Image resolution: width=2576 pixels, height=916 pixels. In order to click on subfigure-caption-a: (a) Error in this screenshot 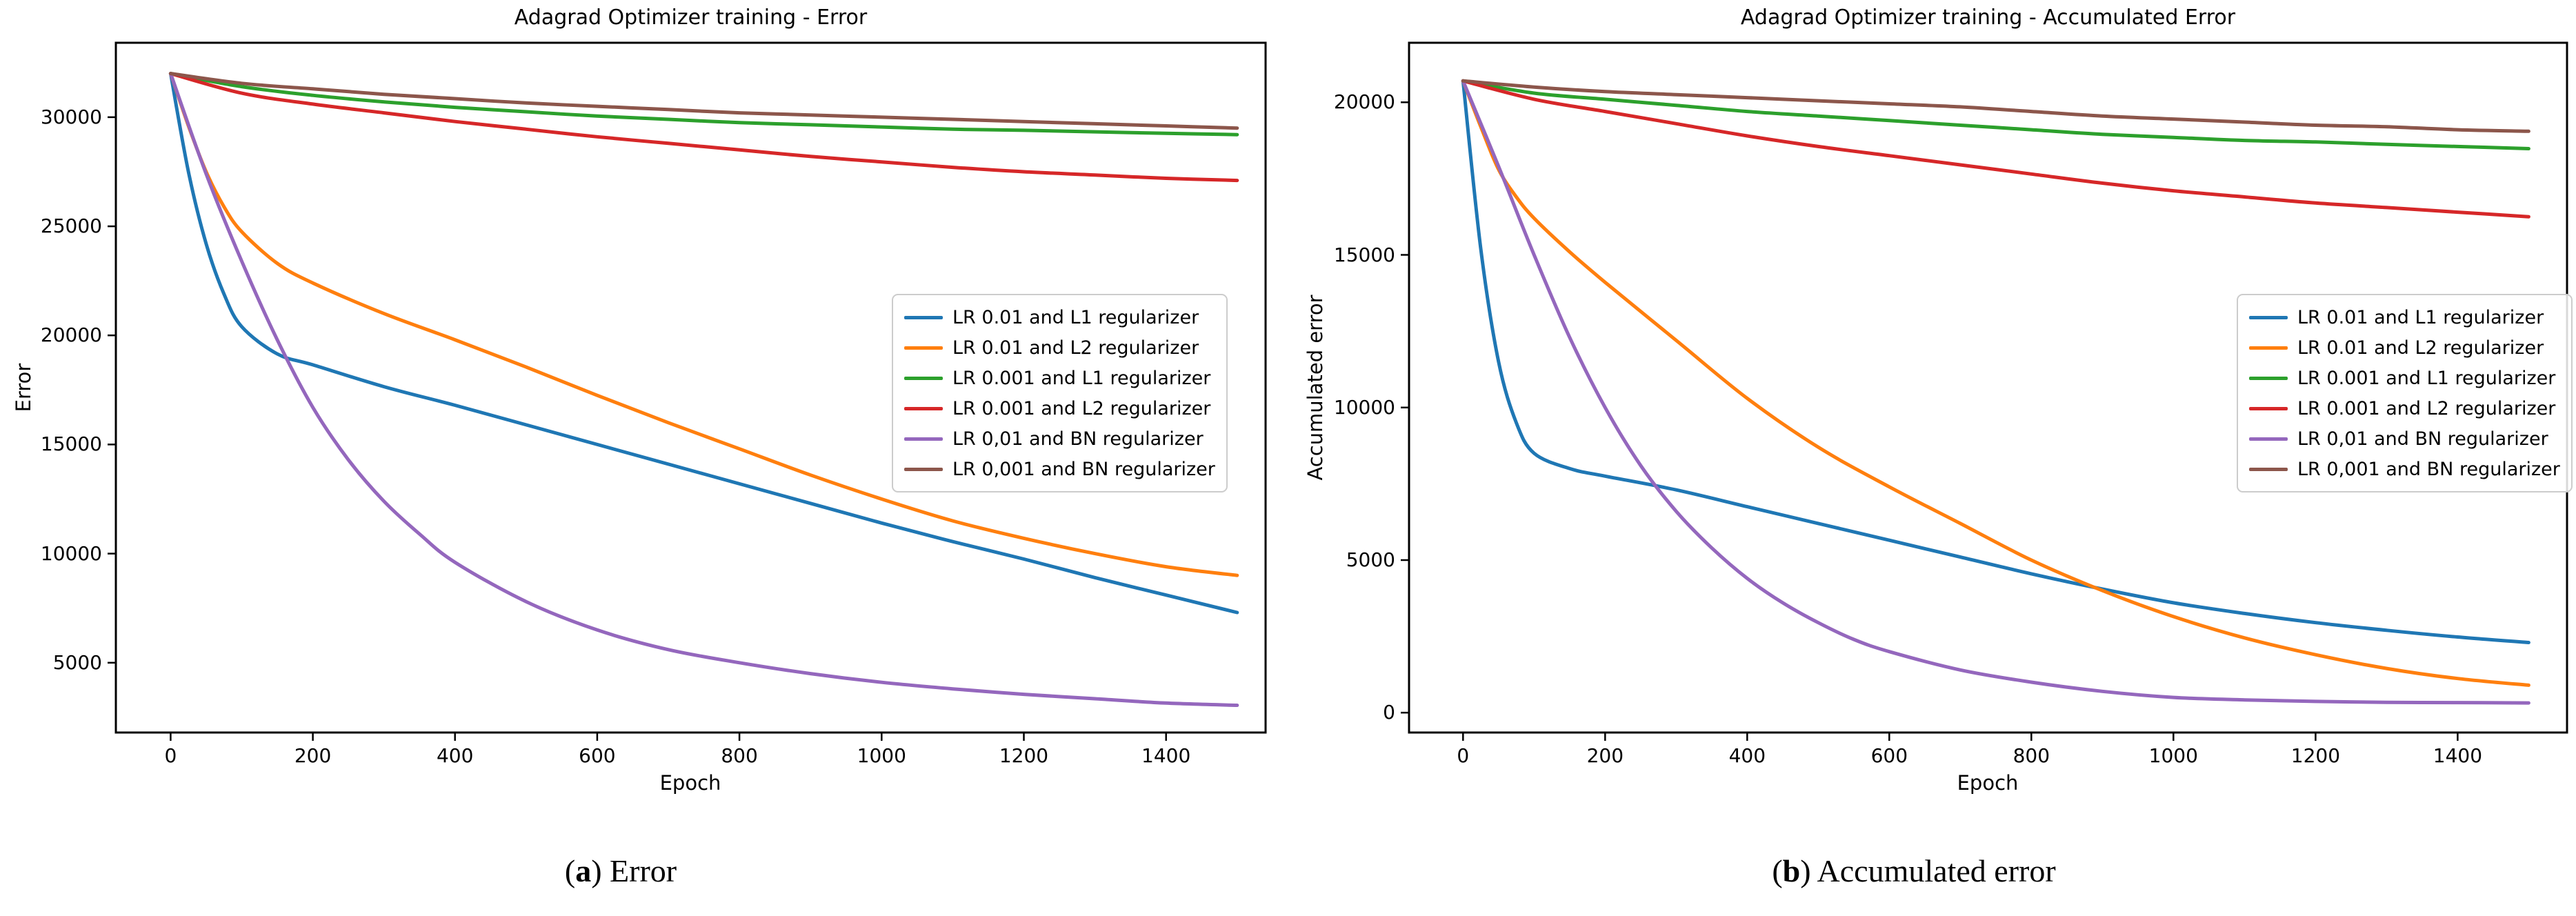, I will do `click(620, 871)`.